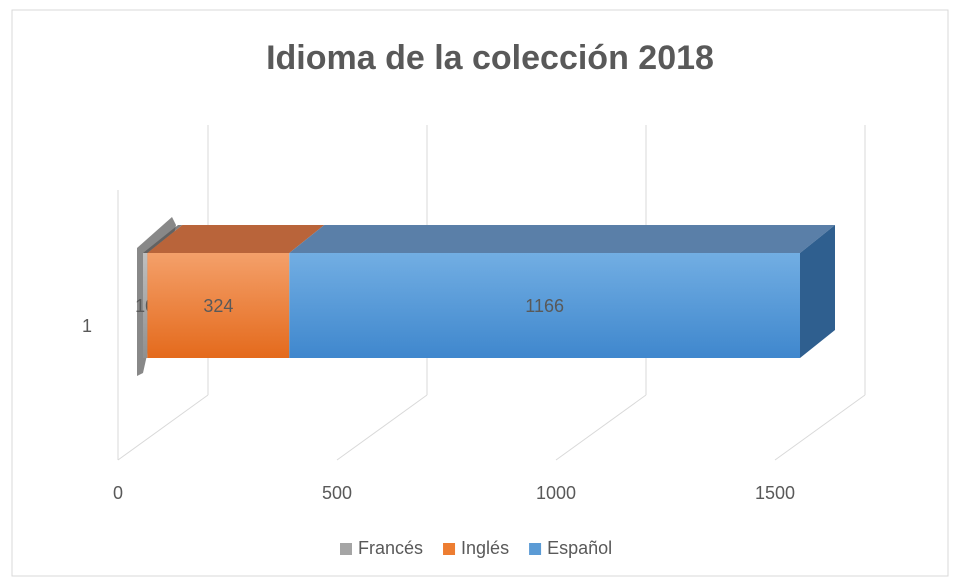  Describe the element at coordinates (118, 493) in the screenshot. I see `x-tick-label: 0` at that location.